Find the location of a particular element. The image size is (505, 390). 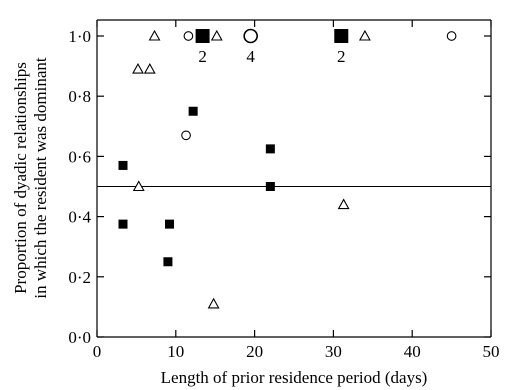

x-tick-label: 50 is located at coordinates (491, 351).